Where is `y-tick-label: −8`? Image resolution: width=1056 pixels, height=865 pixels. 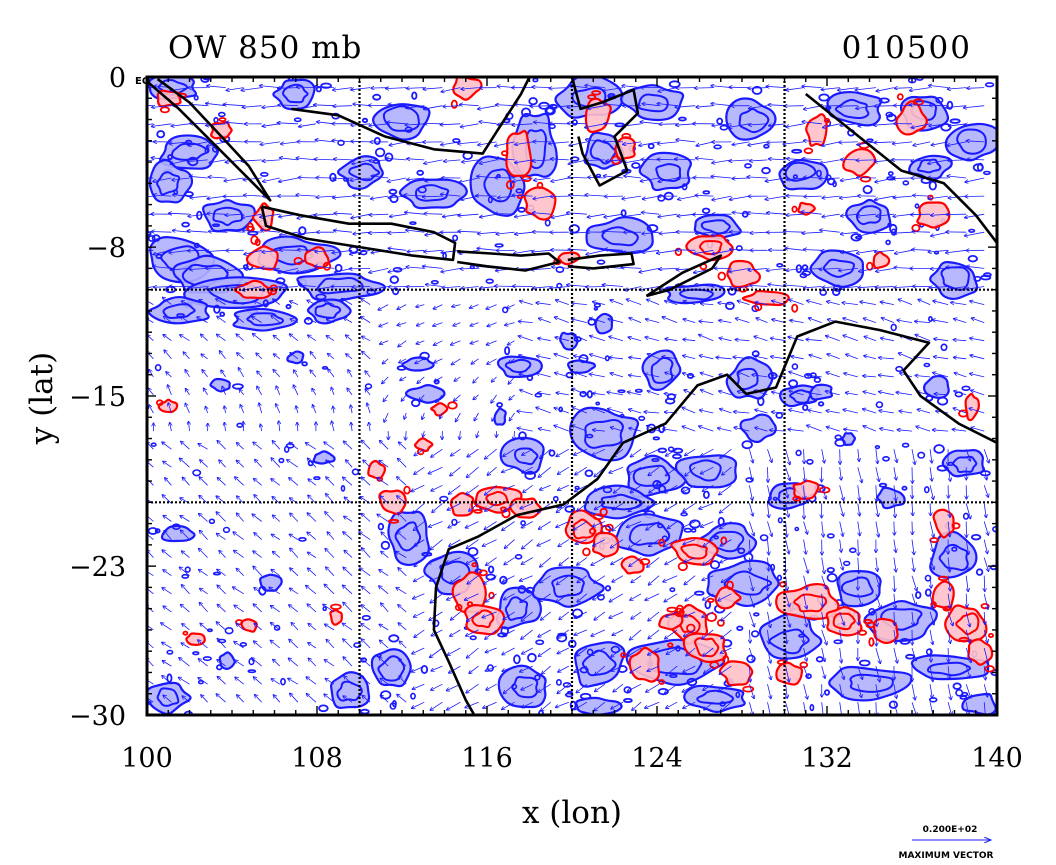
y-tick-label: −8 is located at coordinates (106, 248).